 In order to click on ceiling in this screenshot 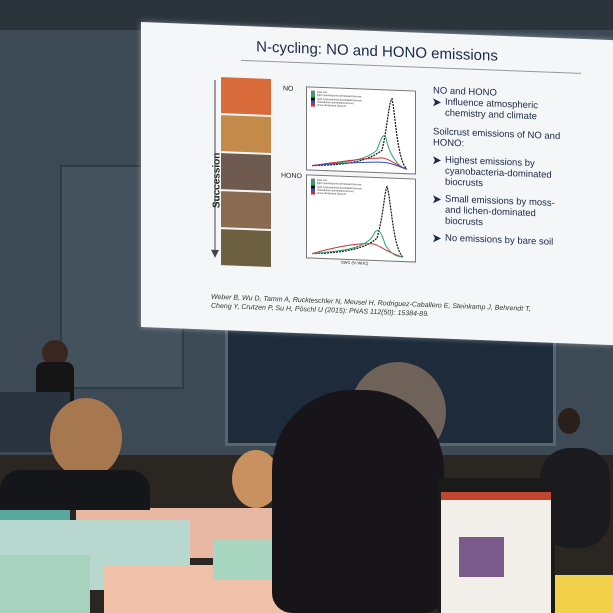, I will do `click(306, 15)`.